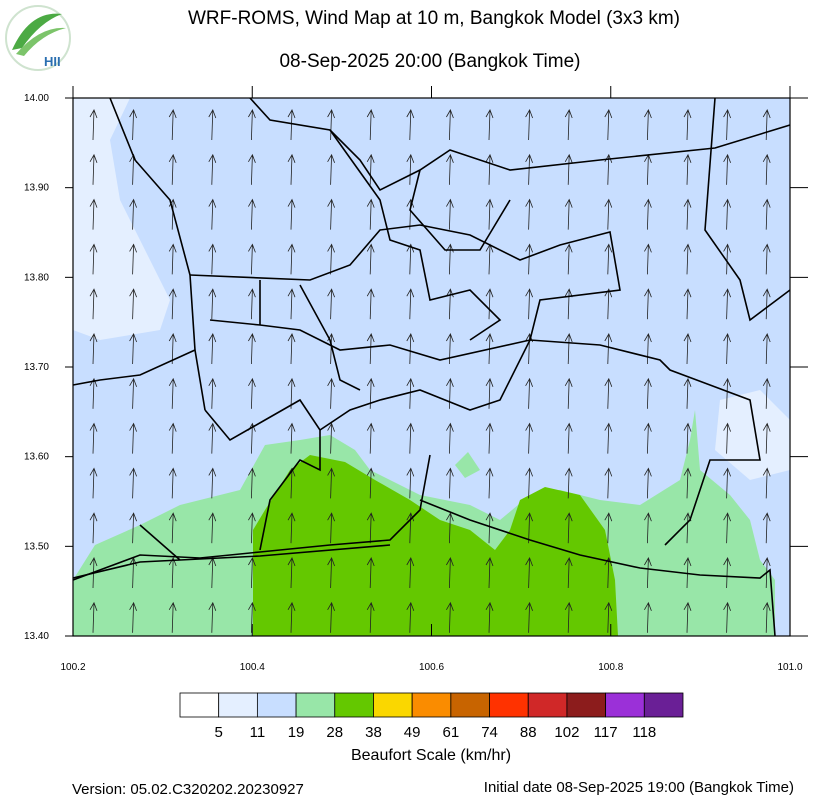 Image resolution: width=816 pixels, height=805 pixels. What do you see at coordinates (188, 789) in the screenshot?
I see `version: Version: 05.02.C320202.20230927` at bounding box center [188, 789].